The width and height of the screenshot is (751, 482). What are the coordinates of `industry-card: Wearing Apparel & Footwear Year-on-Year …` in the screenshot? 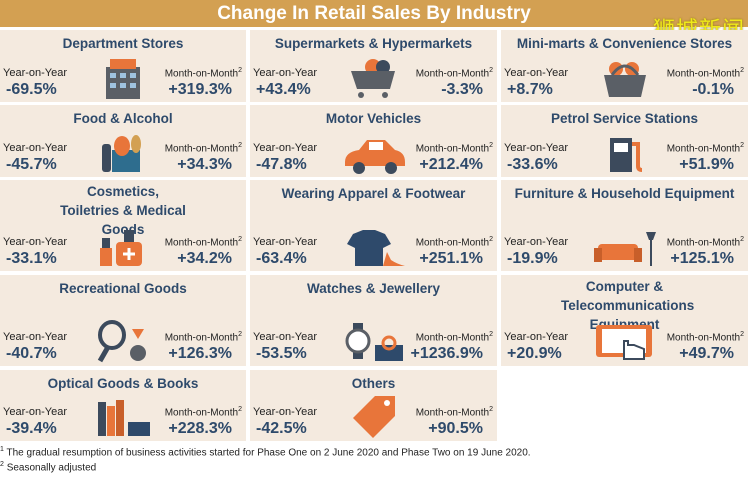 It's located at (373, 225).